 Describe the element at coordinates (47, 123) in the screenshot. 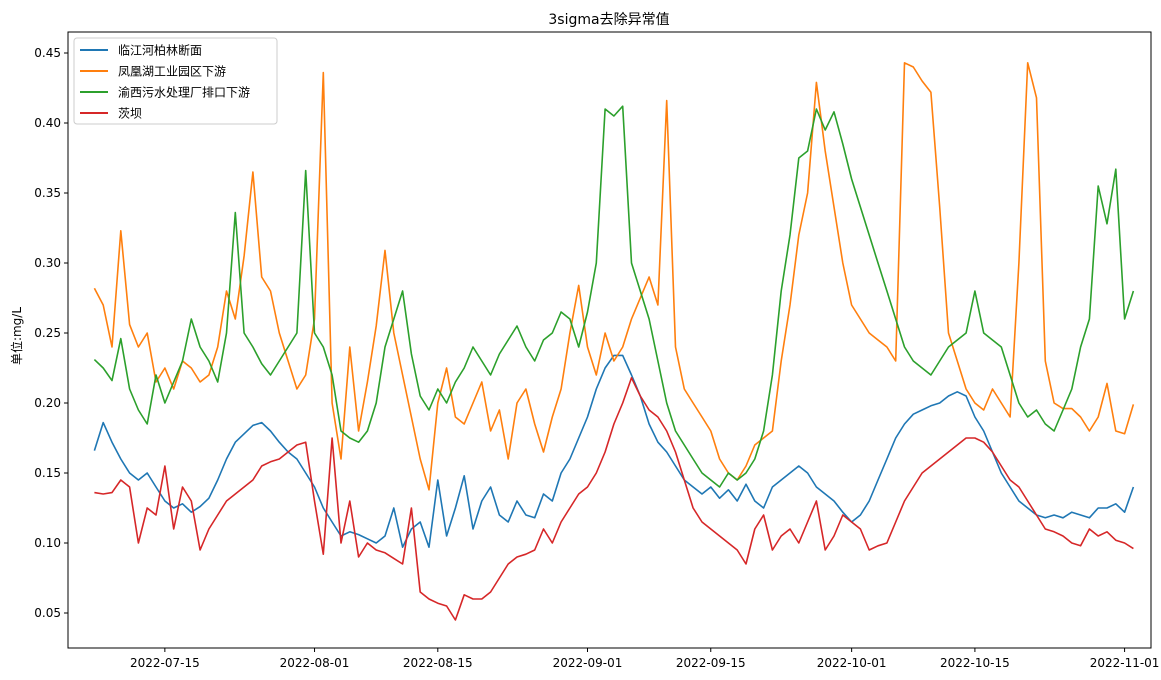

I see `y-tick-label: 0.40` at that location.